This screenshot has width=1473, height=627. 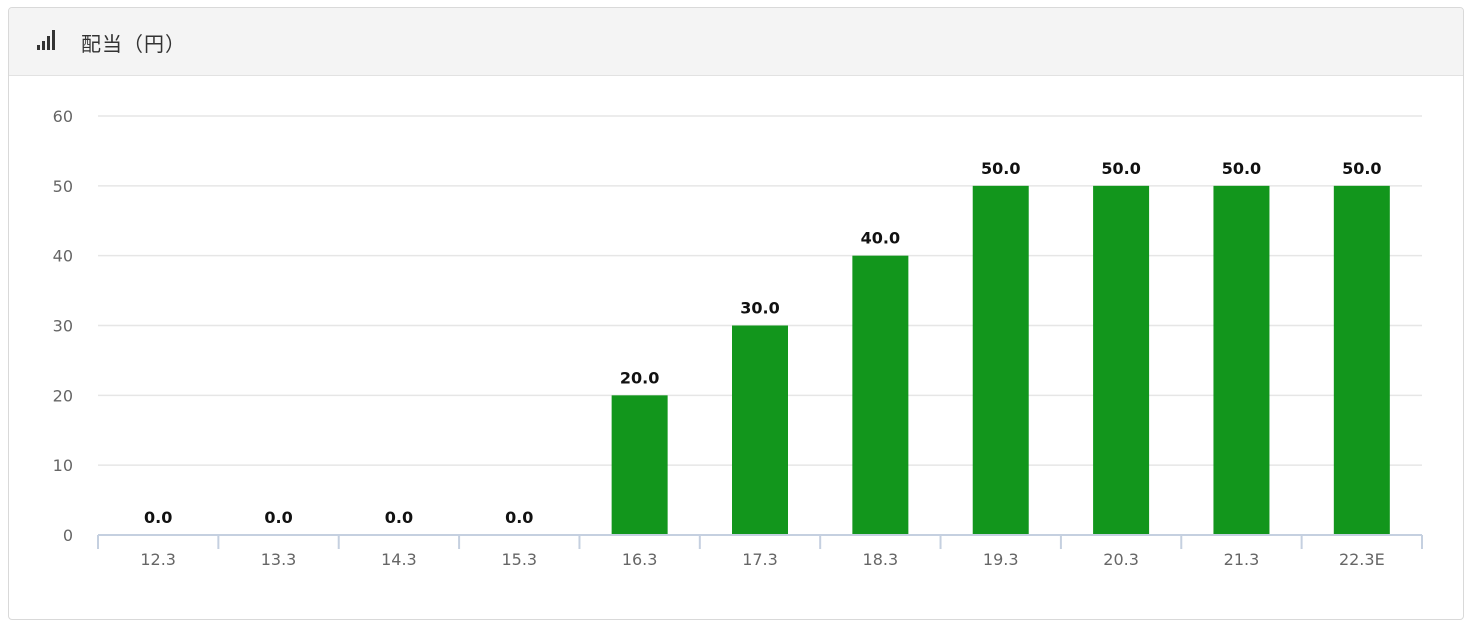 I want to click on data-label: 20.0, so click(x=639, y=377).